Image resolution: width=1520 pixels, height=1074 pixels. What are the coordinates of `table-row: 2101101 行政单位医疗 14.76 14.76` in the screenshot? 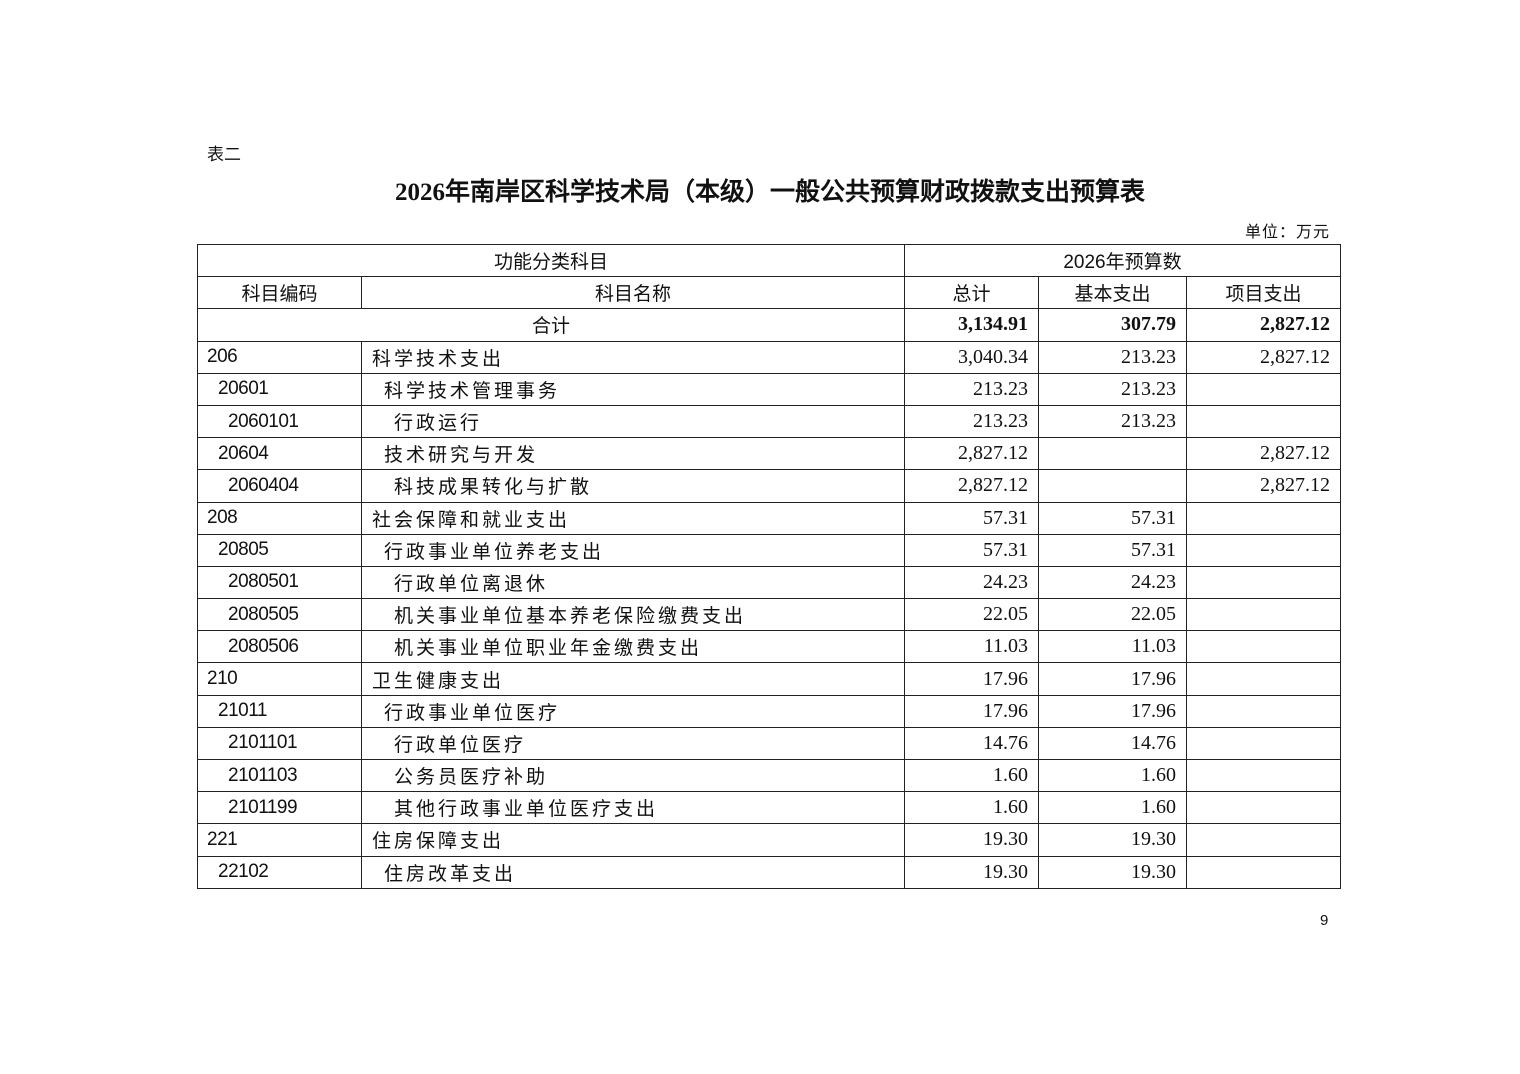 It's located at (769, 743).